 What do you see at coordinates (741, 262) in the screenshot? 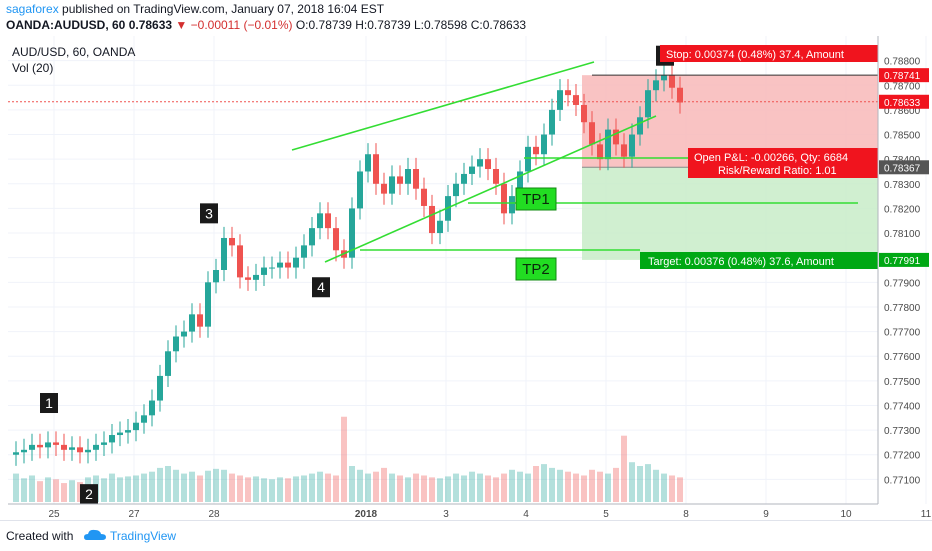
I see `target-label: Target: 0.00376 (0.48%) 37.6, Amount` at bounding box center [741, 262].